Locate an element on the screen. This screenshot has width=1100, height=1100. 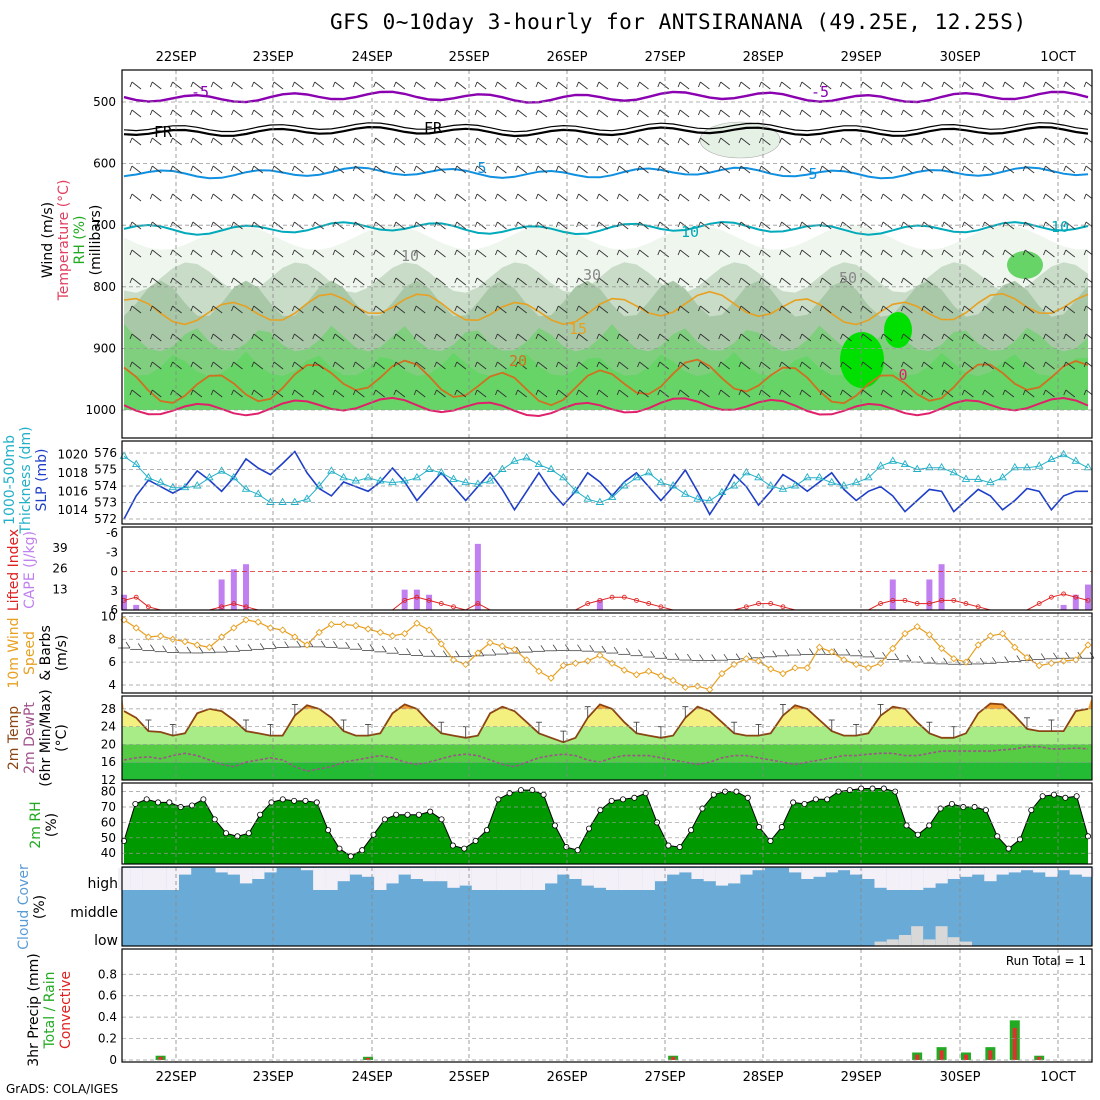
rh-max-blob is located at coordinates (898, 330).